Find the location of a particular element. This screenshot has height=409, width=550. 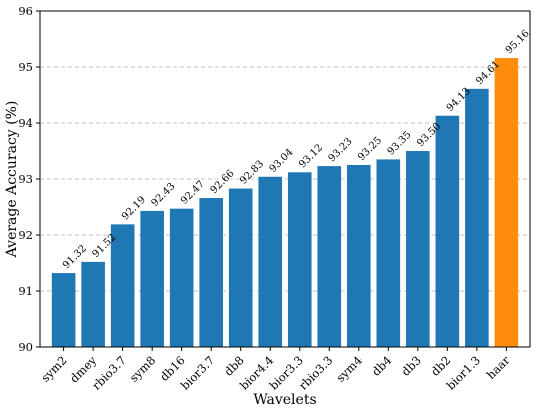

y-tick-label: 94 is located at coordinates (25, 123).